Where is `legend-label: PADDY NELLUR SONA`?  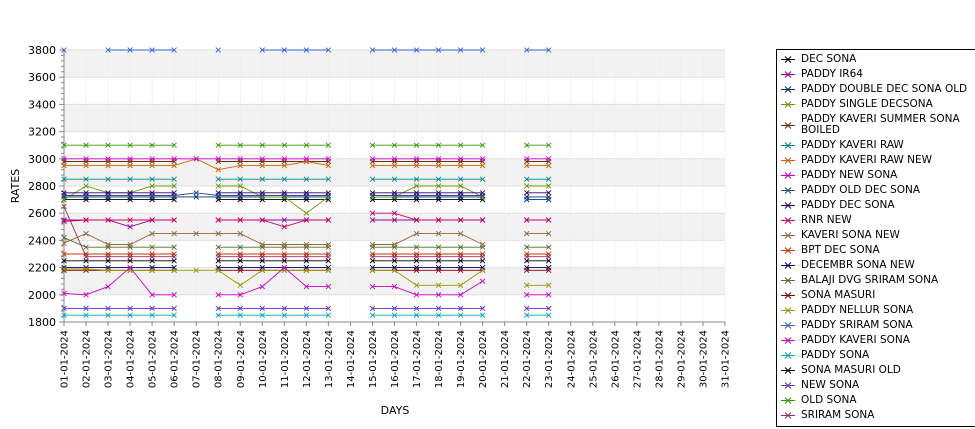 legend-label: PADDY NELLUR SONA is located at coordinates (857, 310).